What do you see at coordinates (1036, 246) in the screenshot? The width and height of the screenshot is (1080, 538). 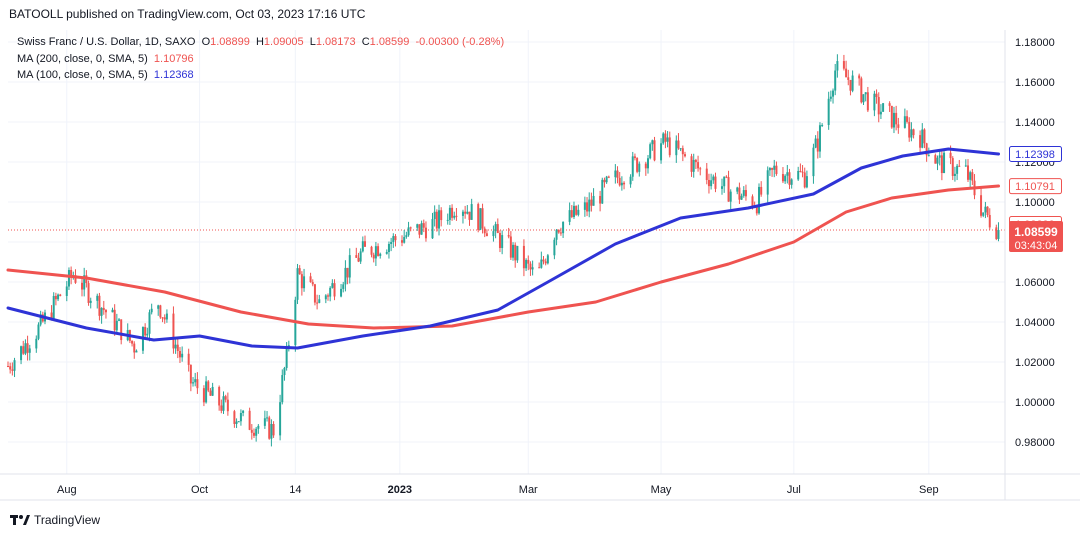 I see `countdown-timer: 03:43:04` at bounding box center [1036, 246].